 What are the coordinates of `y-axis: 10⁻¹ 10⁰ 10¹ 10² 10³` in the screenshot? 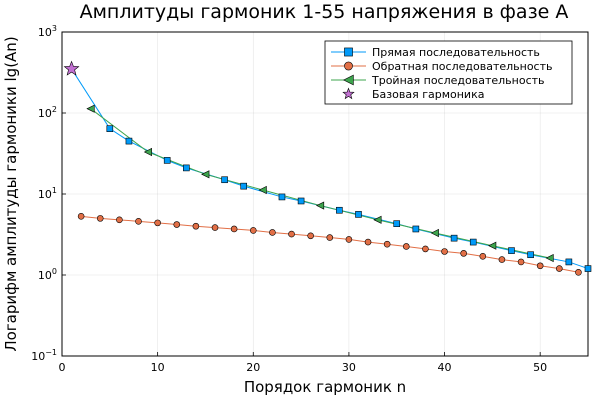 It's located at (48, 193).